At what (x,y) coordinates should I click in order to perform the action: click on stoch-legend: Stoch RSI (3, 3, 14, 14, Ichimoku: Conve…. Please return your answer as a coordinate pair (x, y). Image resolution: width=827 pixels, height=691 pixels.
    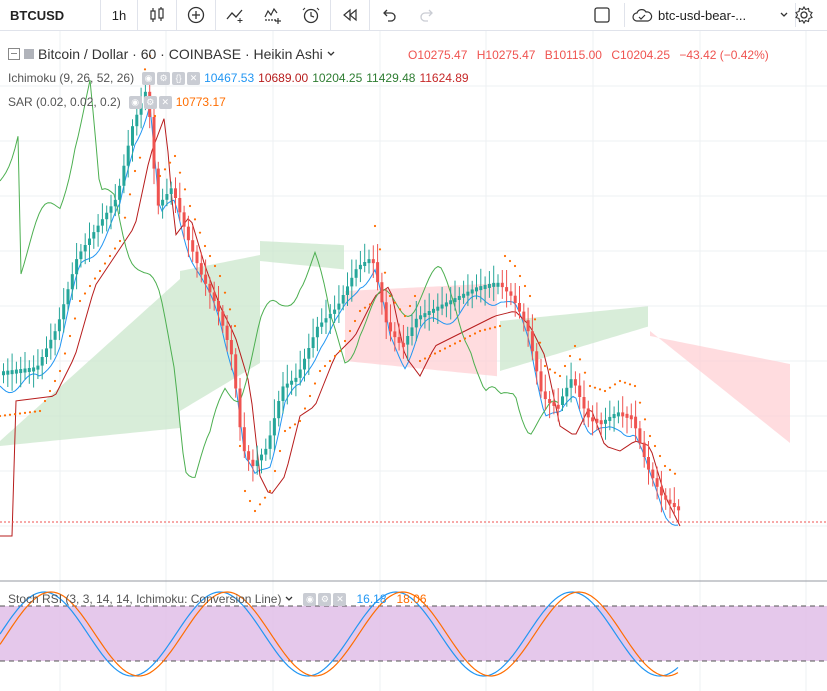
    Looking at the image, I should click on (219, 599).